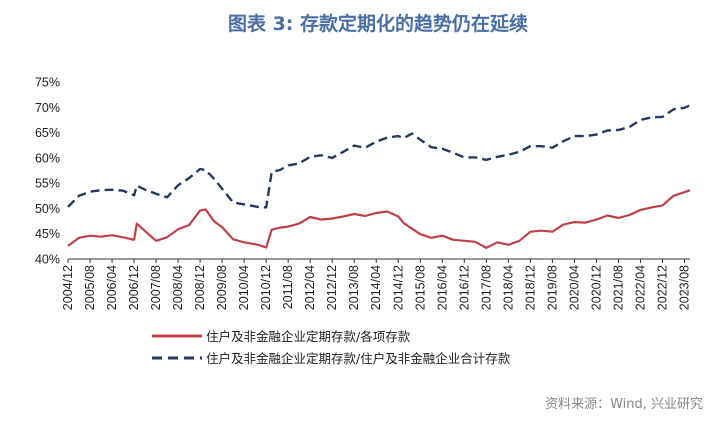 The width and height of the screenshot is (720, 423). What do you see at coordinates (47, 209) in the screenshot?
I see `y-tick-label: 50%` at bounding box center [47, 209].